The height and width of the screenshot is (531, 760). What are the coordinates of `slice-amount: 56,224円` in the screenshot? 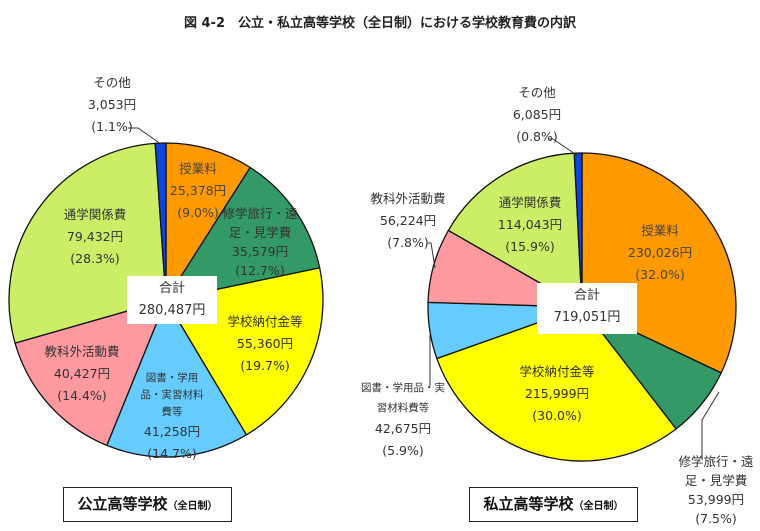 It's located at (408, 220).